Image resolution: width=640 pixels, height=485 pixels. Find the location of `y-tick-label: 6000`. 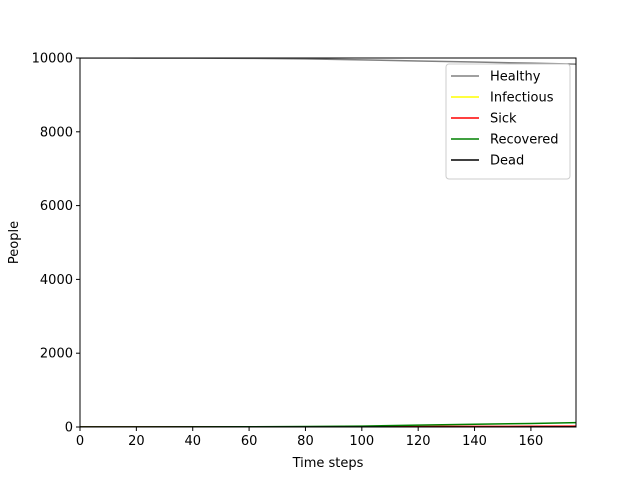

y-tick-label: 6000 is located at coordinates (56, 206).